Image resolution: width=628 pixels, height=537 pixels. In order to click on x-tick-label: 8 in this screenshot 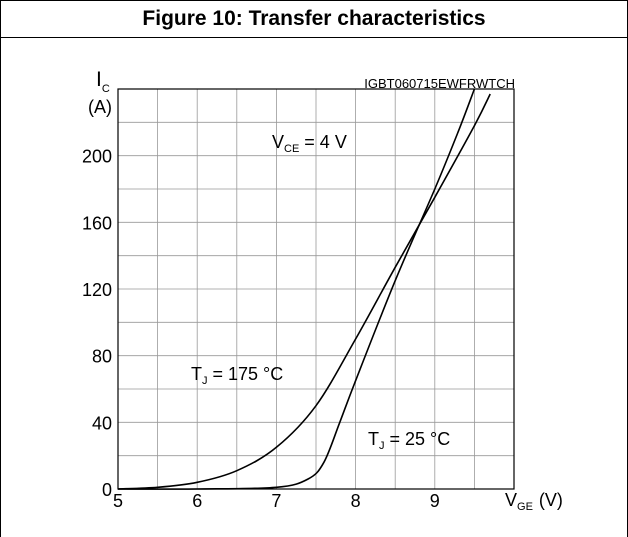, I will do `click(356, 501)`.